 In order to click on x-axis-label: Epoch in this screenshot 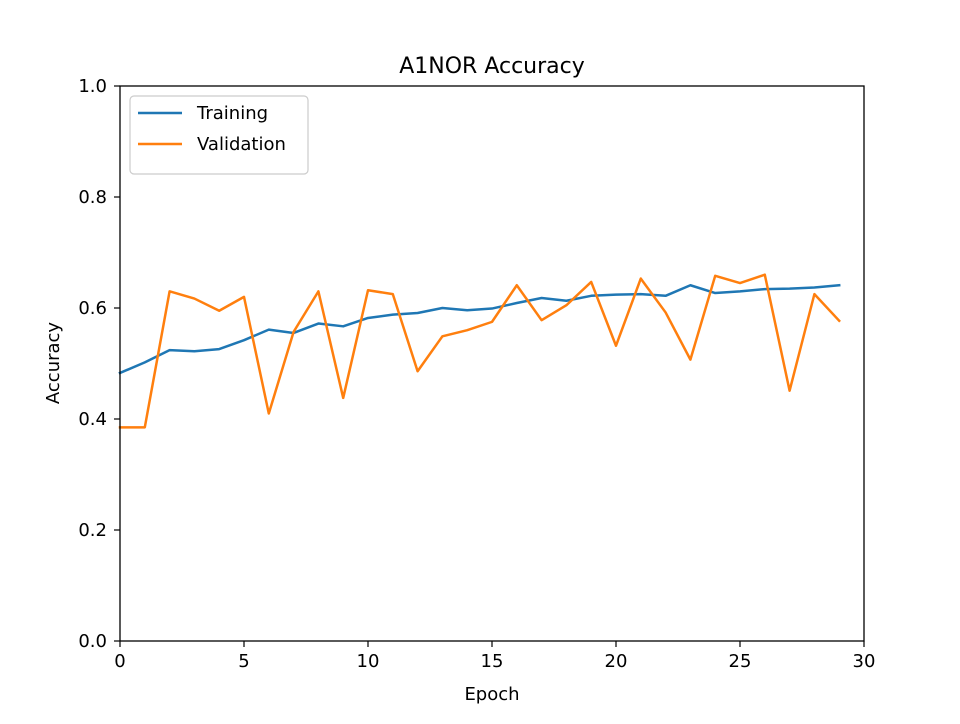, I will do `click(491, 694)`.